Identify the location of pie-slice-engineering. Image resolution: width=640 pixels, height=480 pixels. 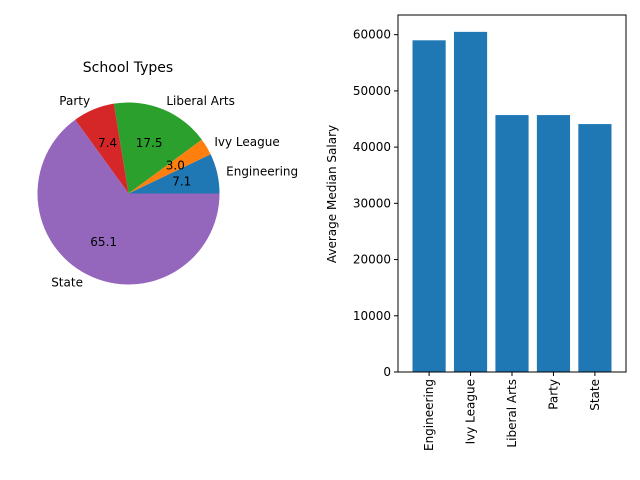
(174, 174).